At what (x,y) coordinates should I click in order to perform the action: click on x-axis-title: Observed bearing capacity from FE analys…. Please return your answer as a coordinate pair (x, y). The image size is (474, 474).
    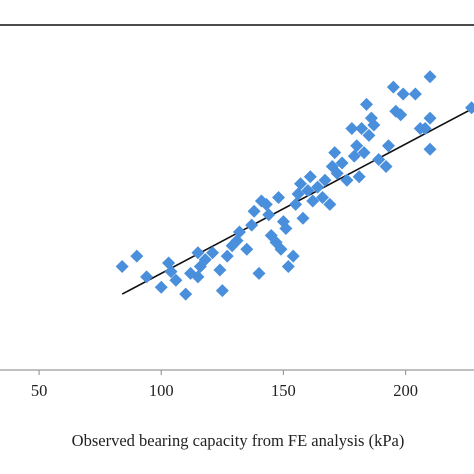
    Looking at the image, I should click on (238, 440).